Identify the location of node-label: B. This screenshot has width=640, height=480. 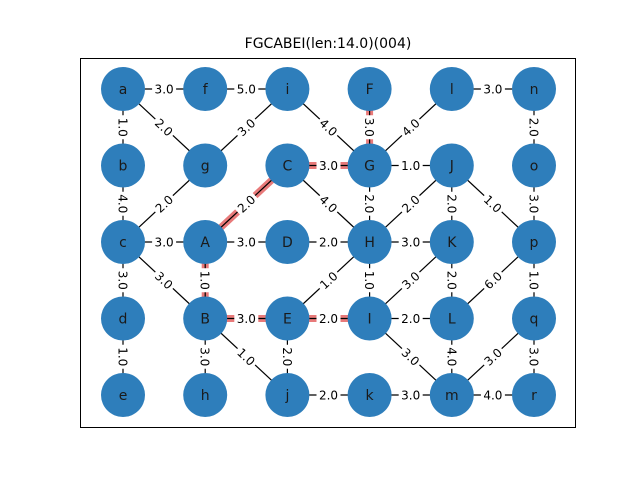
(205, 320).